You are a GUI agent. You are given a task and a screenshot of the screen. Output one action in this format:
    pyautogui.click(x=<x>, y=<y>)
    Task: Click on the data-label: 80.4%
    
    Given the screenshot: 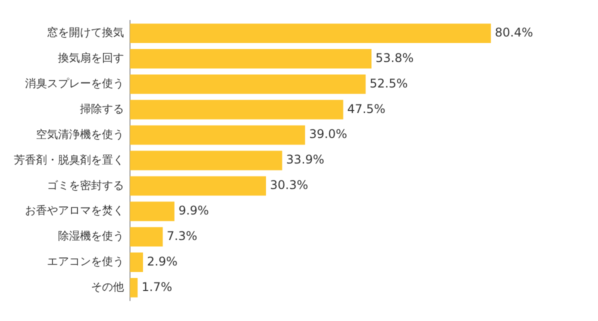 What is the action you would take?
    pyautogui.click(x=514, y=32)
    